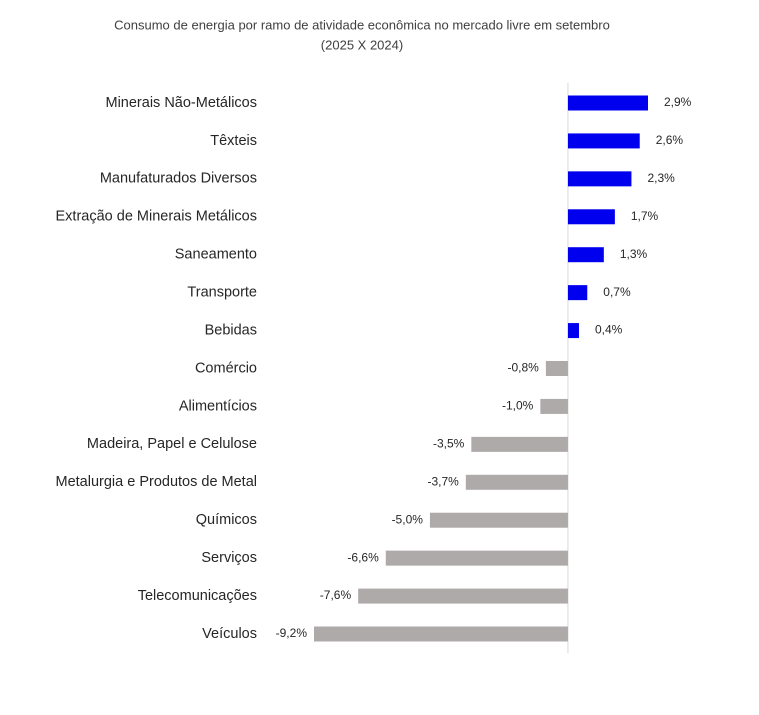 The width and height of the screenshot is (759, 715). I want to click on category-label: Extração de Minerais Metálicos, so click(156, 217).